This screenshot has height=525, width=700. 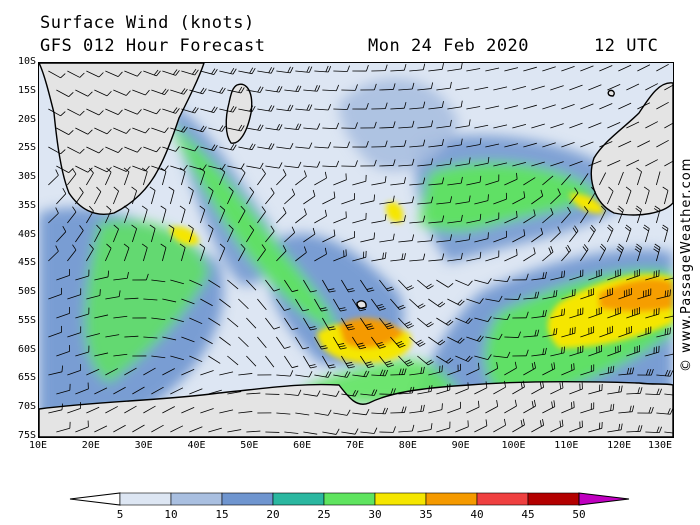 What do you see at coordinates (26, 349) in the screenshot?
I see `latitude-label: 60S` at bounding box center [26, 349].